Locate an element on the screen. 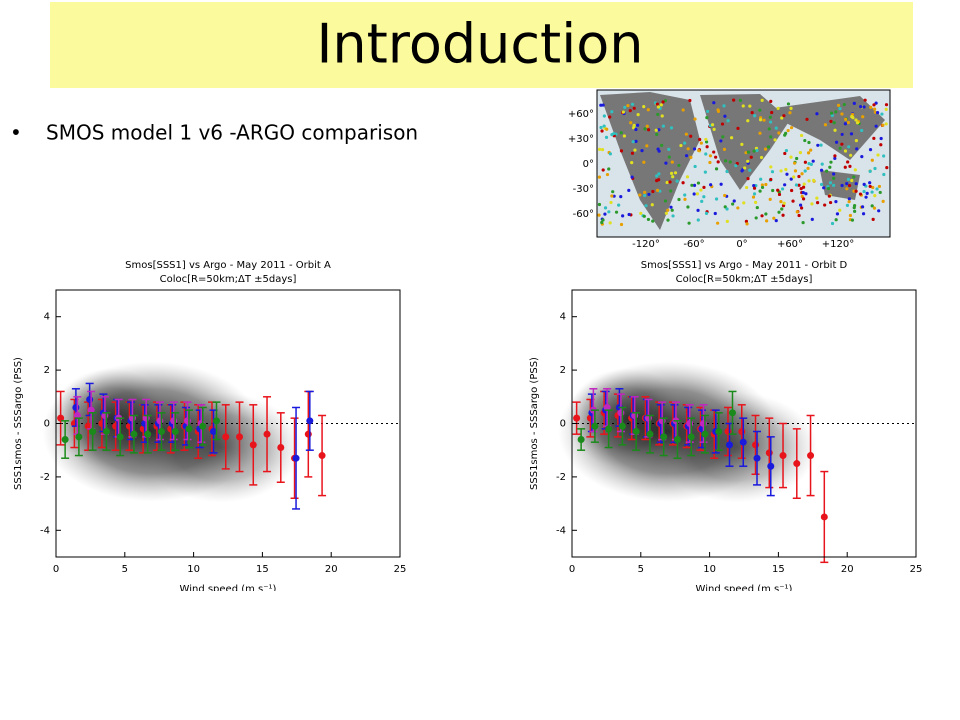  map-y-tick-label: -60° is located at coordinates (583, 214).